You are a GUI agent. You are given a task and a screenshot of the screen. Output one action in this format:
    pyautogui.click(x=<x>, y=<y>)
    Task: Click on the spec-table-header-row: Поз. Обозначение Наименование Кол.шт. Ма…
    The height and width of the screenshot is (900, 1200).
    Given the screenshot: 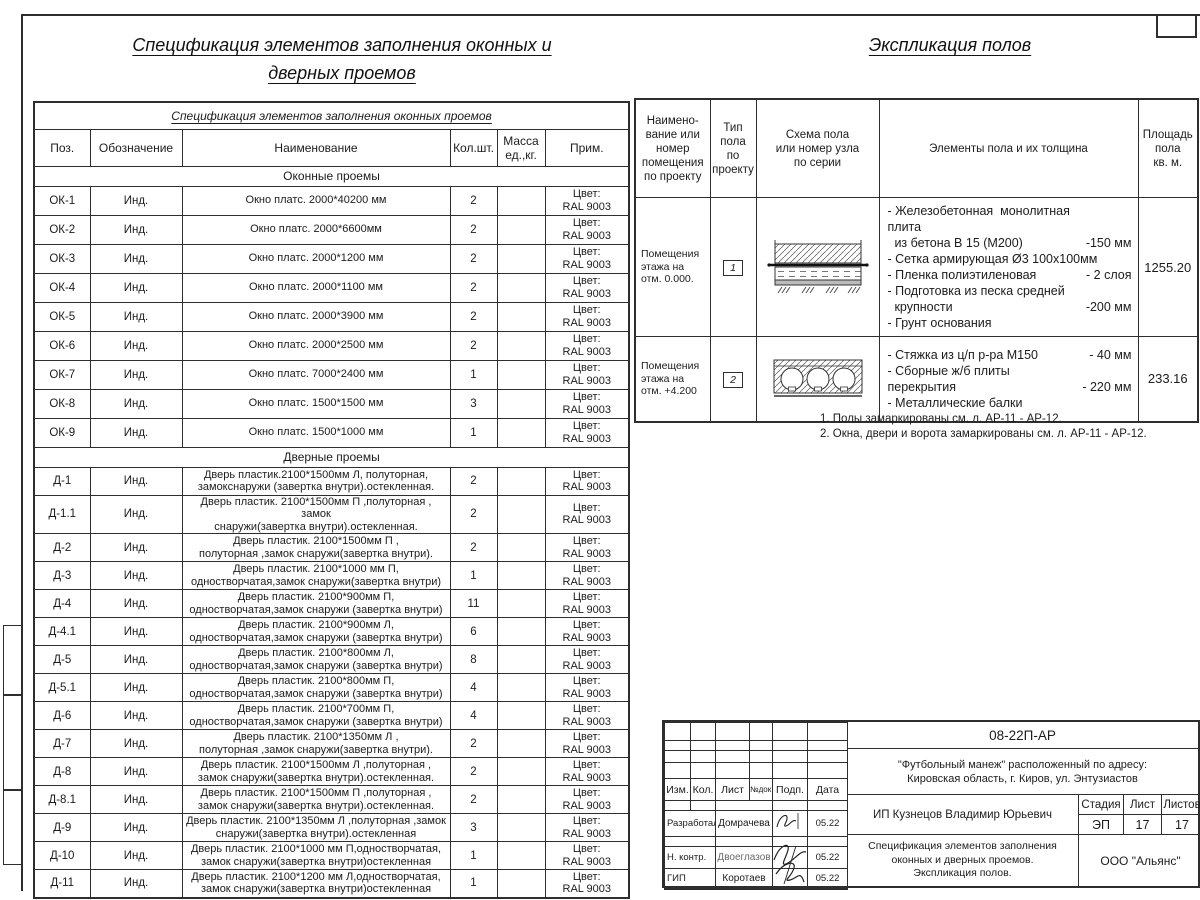 What is the action you would take?
    pyautogui.click(x=331, y=147)
    